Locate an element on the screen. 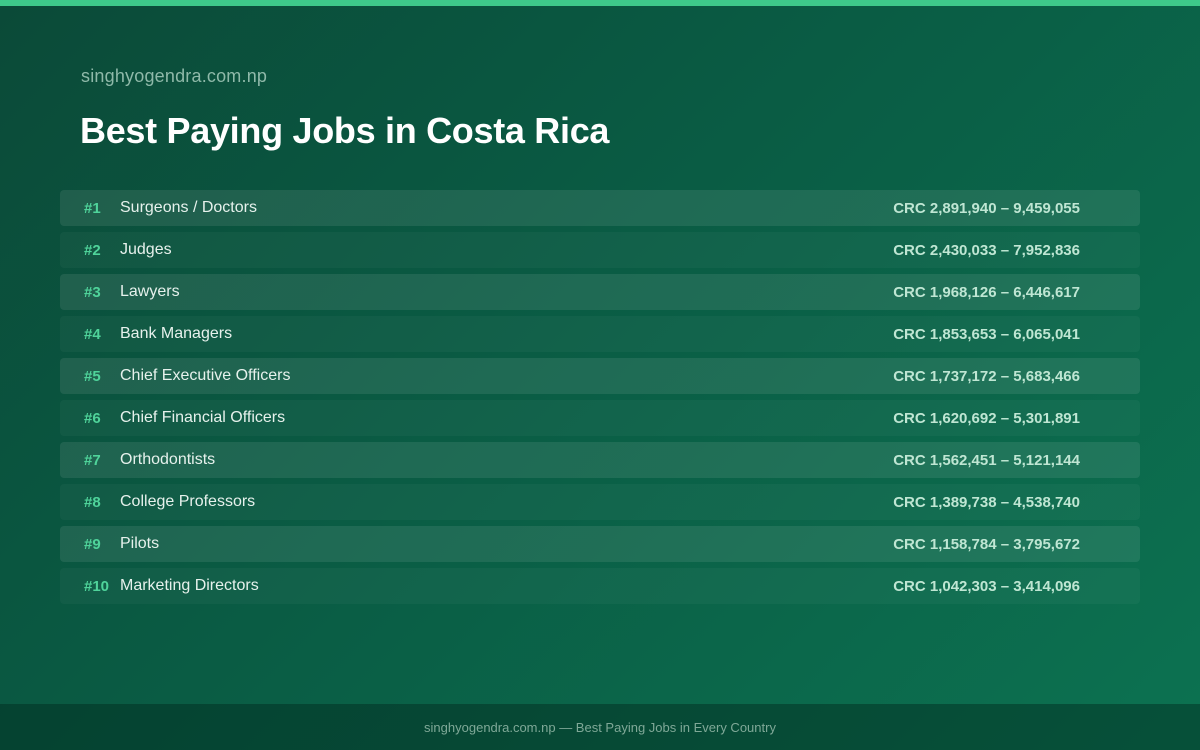 Image resolution: width=1200 pixels, height=750 pixels. job-rank: #6 is located at coordinates (92, 418).